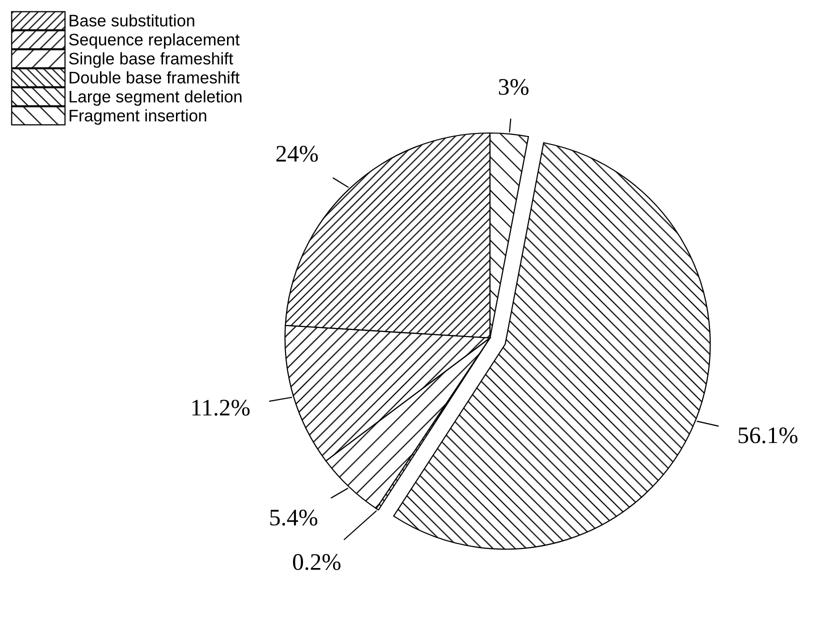  Describe the element at coordinates (154, 41) in the screenshot. I see `legend-label: Sequence replacement` at that location.